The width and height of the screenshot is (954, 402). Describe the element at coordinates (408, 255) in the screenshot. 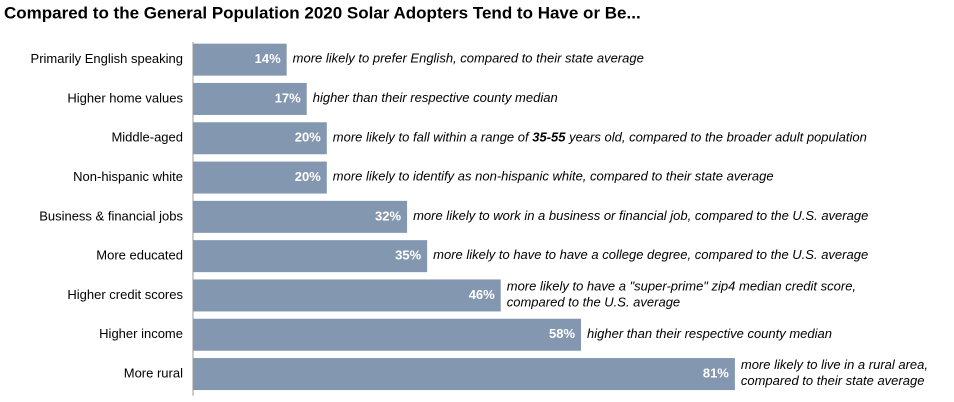

I see `value-label: 35%` at that location.